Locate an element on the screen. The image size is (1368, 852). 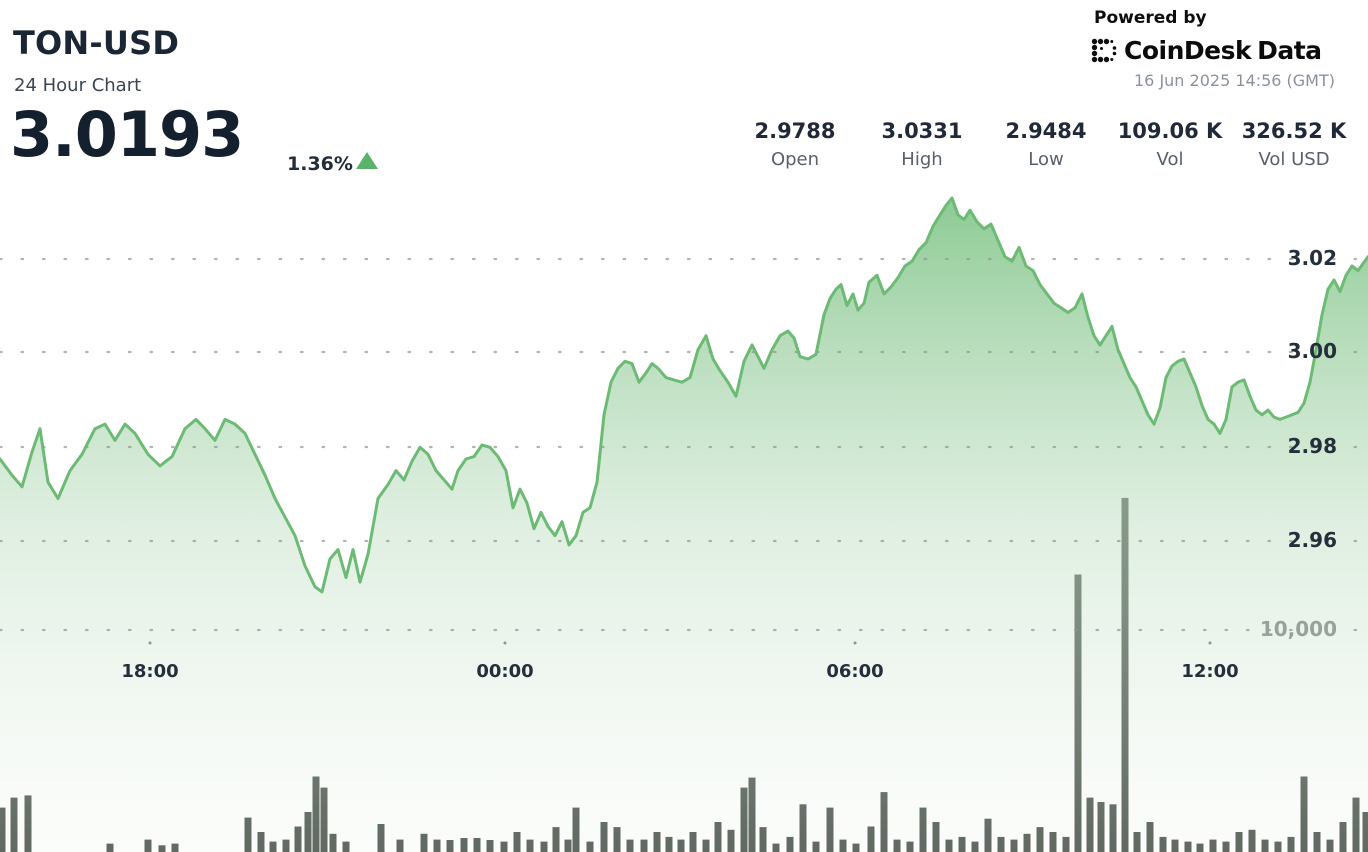
brand-name: CoinDesk Data is located at coordinates (1223, 50).